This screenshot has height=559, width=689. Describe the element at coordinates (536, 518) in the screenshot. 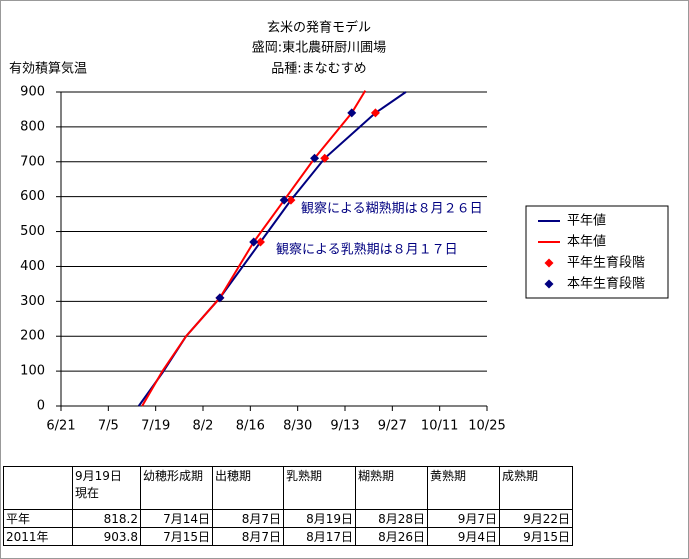

I see `table-cell: 9月22日` at that location.